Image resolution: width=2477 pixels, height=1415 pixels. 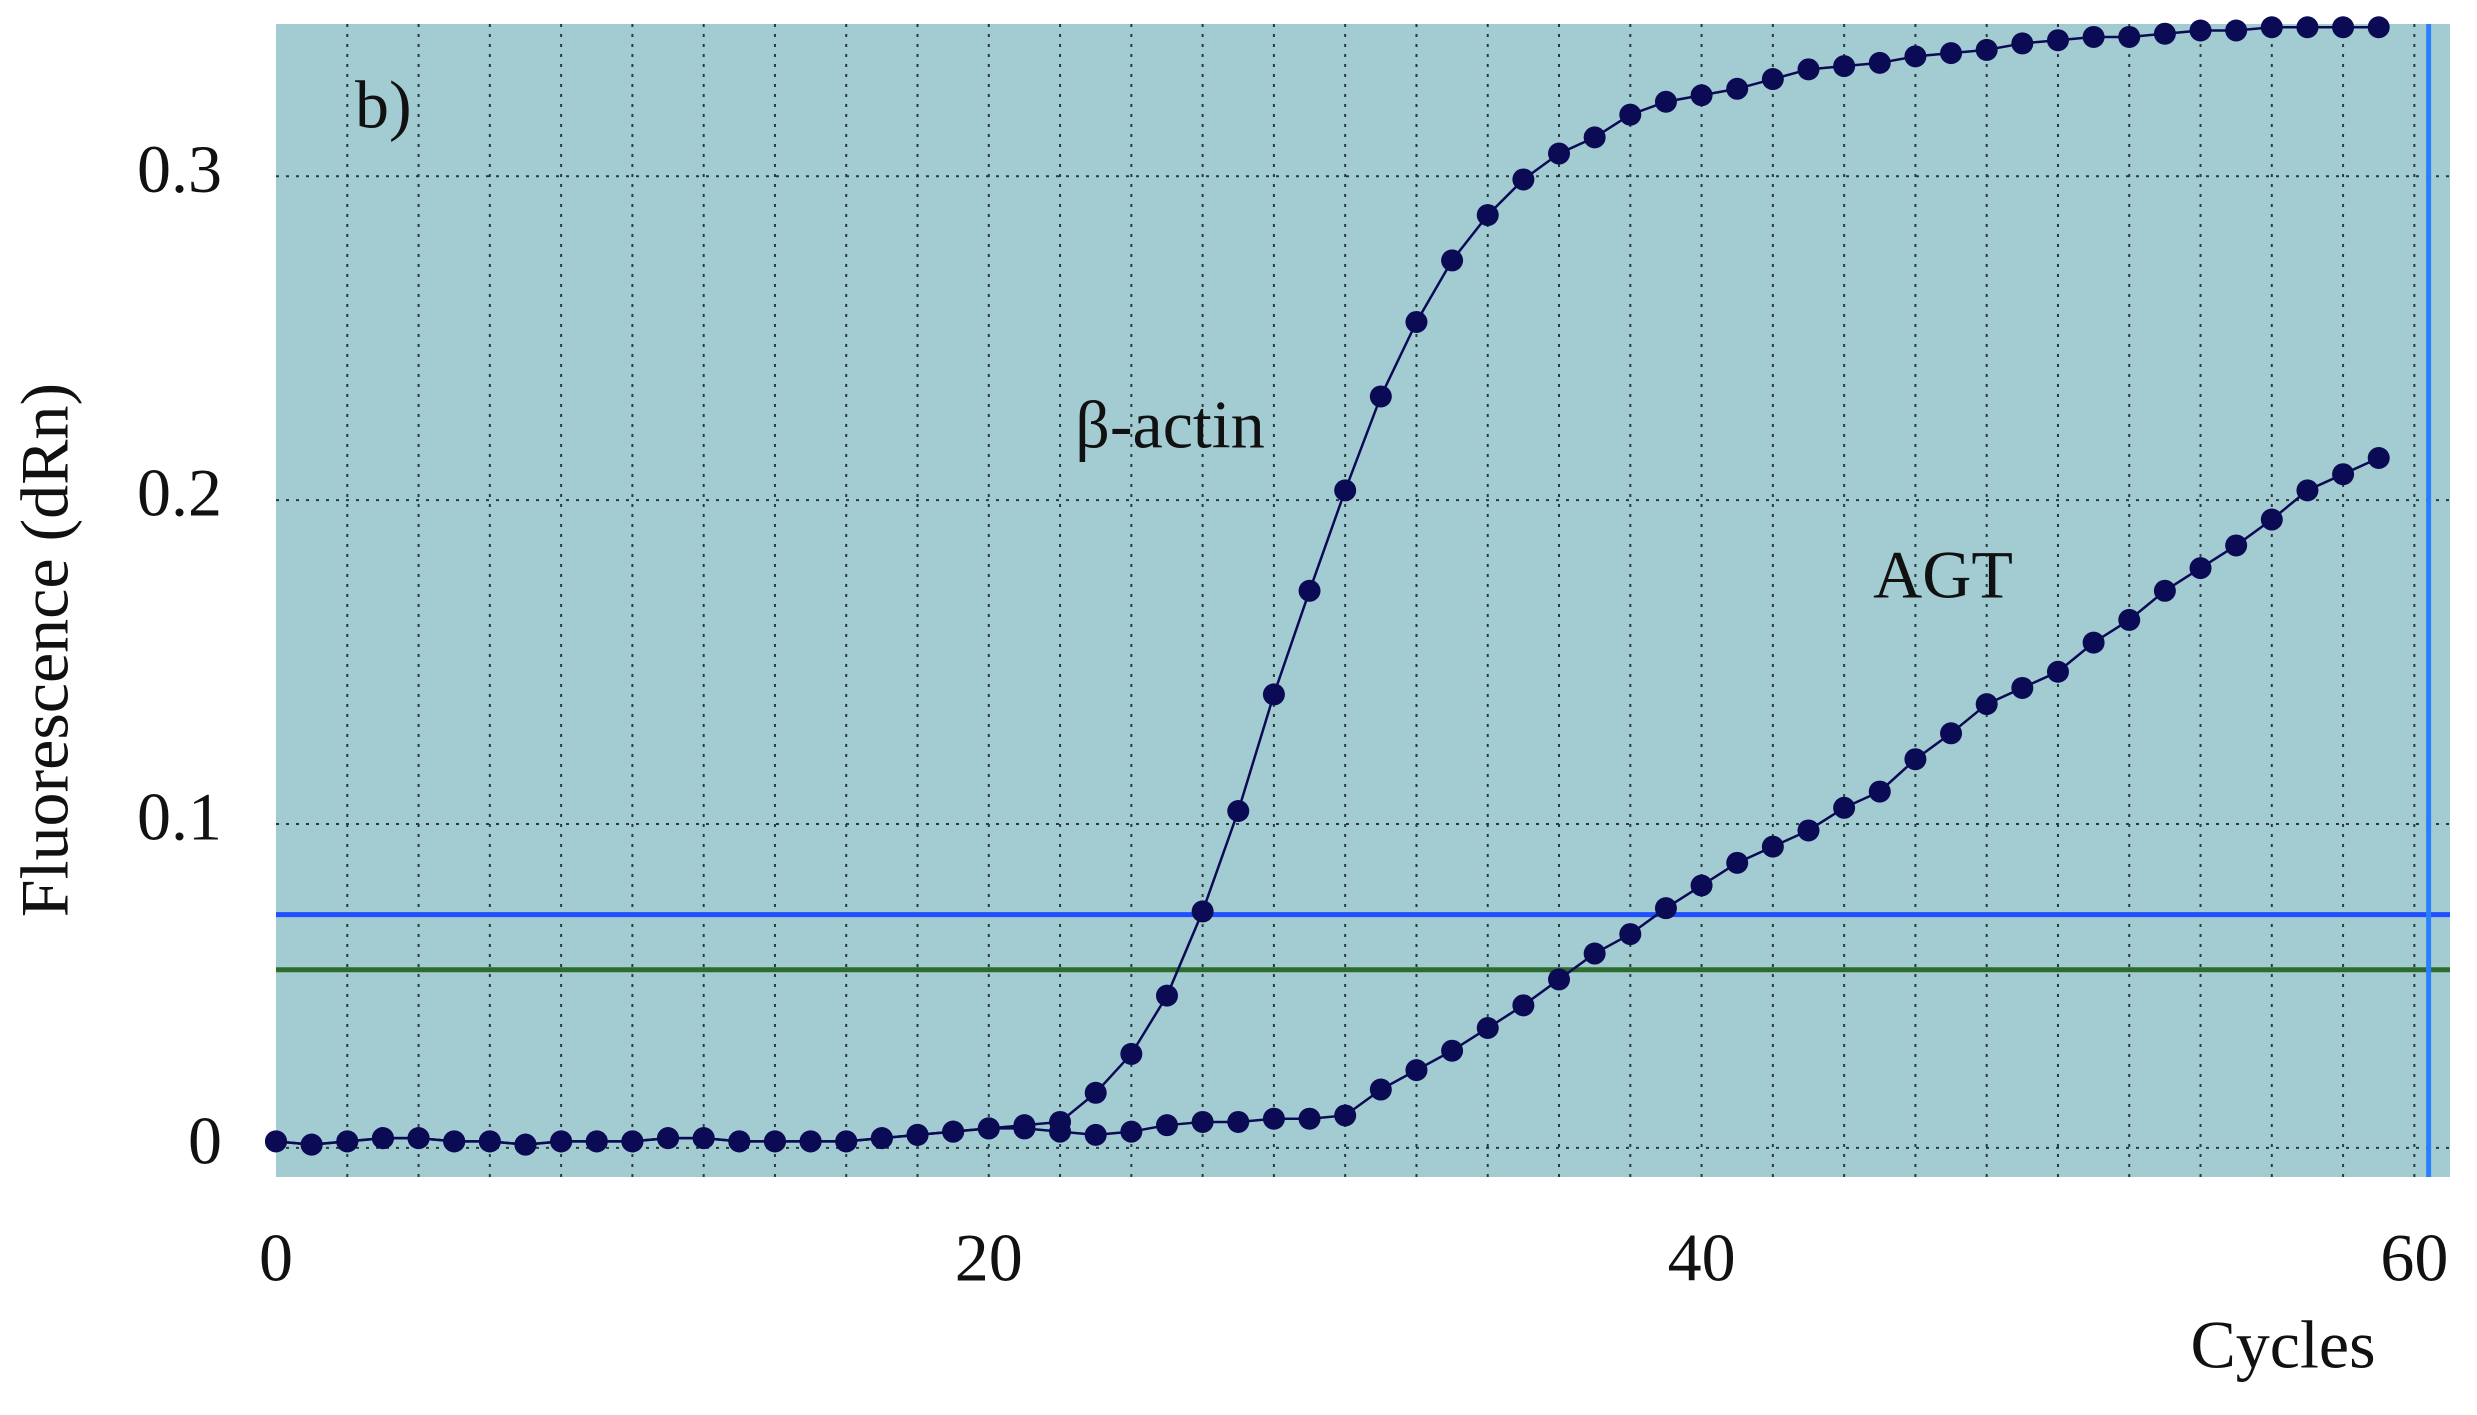 I want to click on y-tick-label: 0.2, so click(x=179, y=493).